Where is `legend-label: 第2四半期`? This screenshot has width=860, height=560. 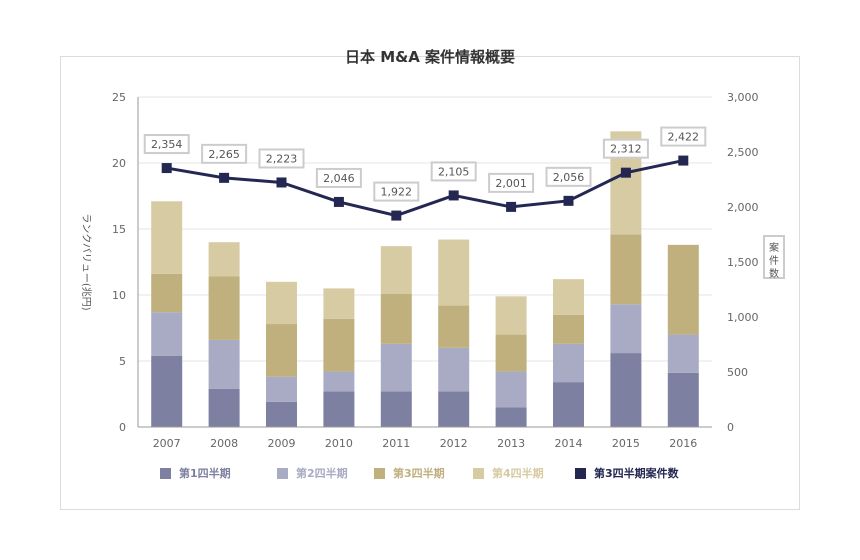
legend-label: 第2四半期 is located at coordinates (322, 473).